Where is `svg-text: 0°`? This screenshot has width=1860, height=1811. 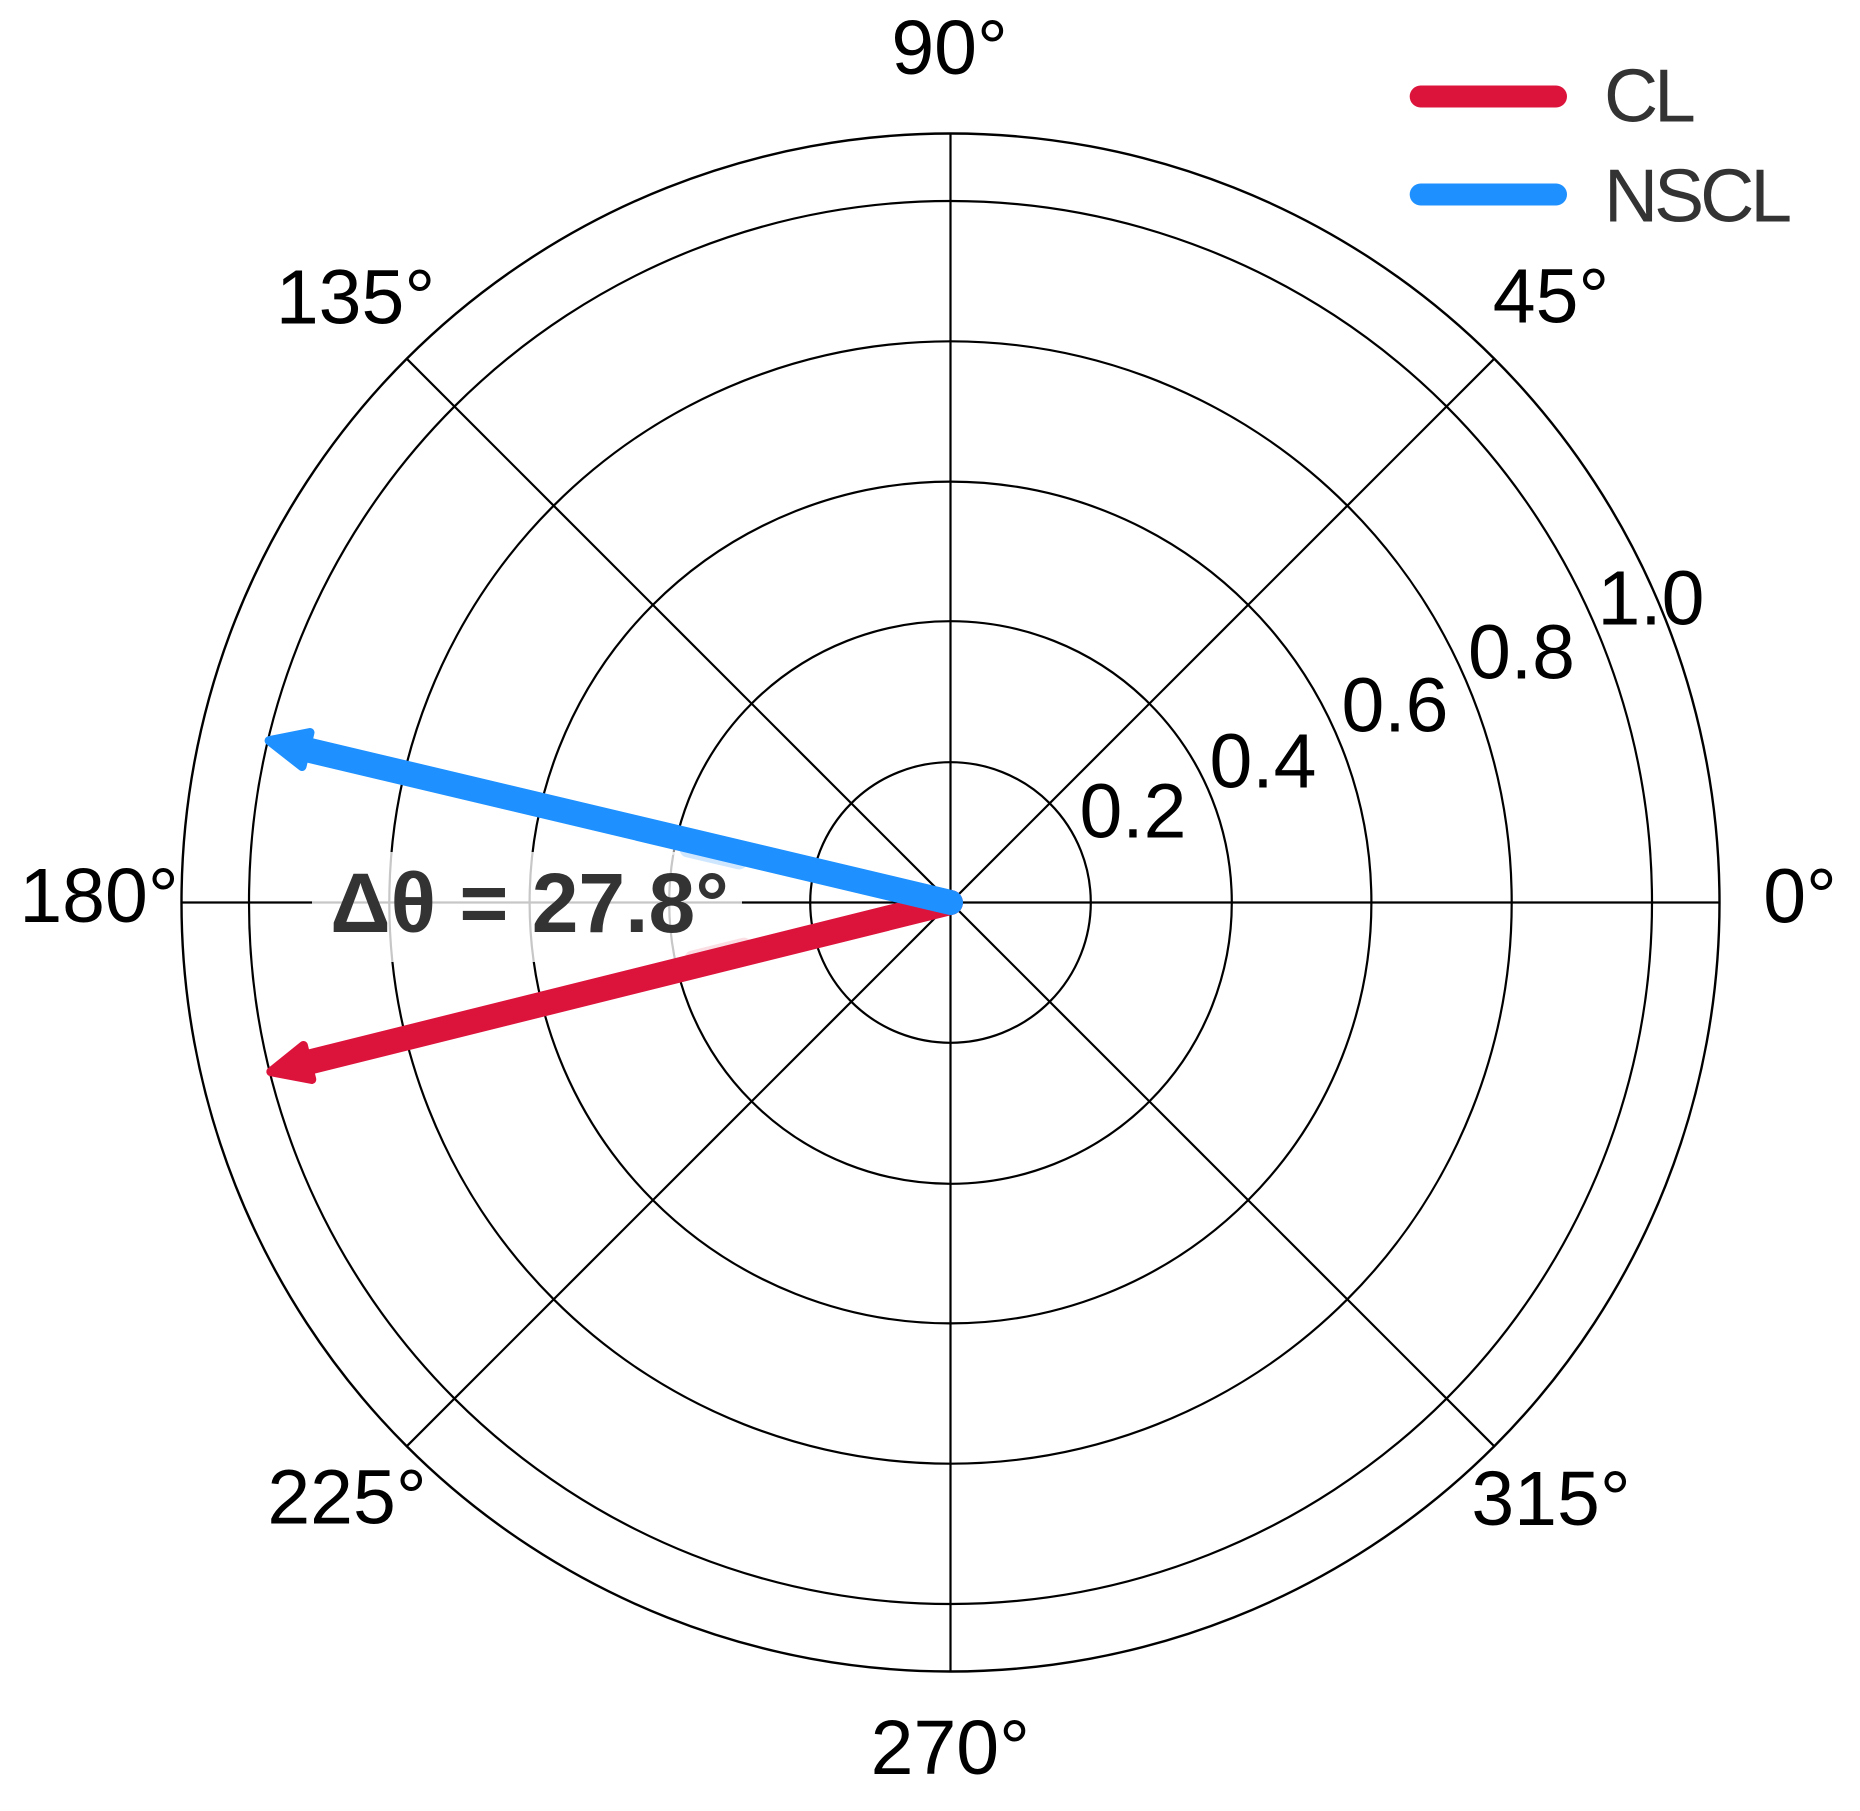
svg-text: 0° is located at coordinates (1800, 897).